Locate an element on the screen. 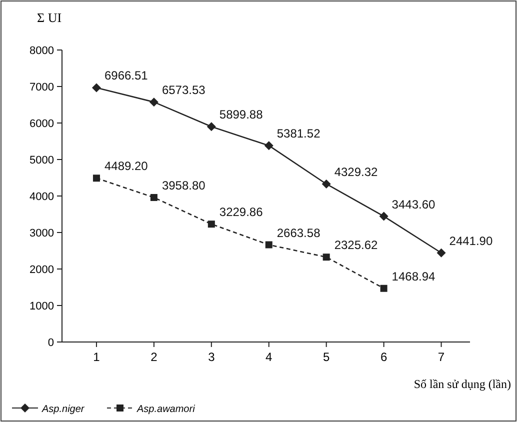 The width and height of the screenshot is (517, 422). x-tick-label: 4 is located at coordinates (269, 357).